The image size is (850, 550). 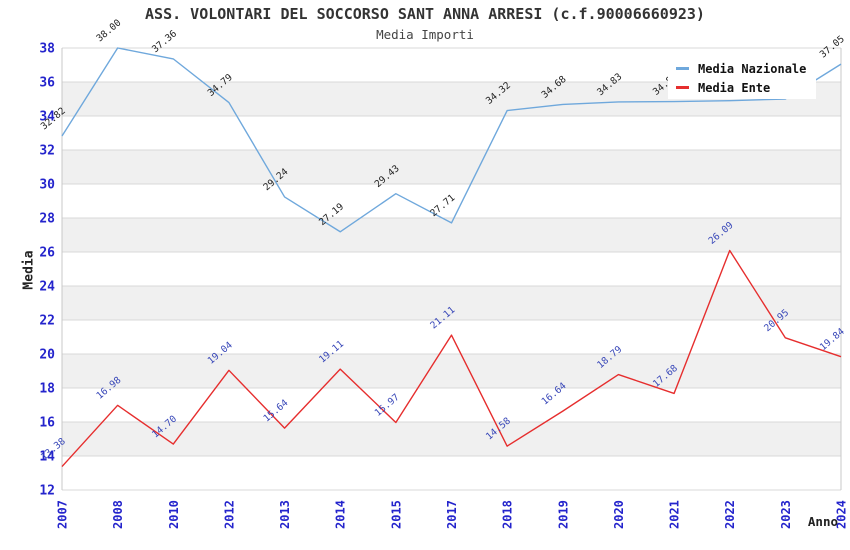 I want to click on y-tick-label: 32, so click(x=47, y=151).